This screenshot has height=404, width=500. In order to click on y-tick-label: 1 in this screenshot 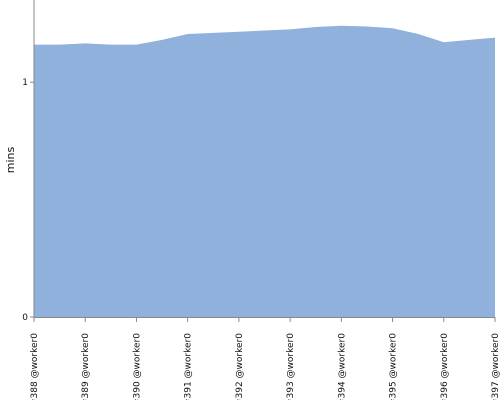, I will do `click(25, 83)`.